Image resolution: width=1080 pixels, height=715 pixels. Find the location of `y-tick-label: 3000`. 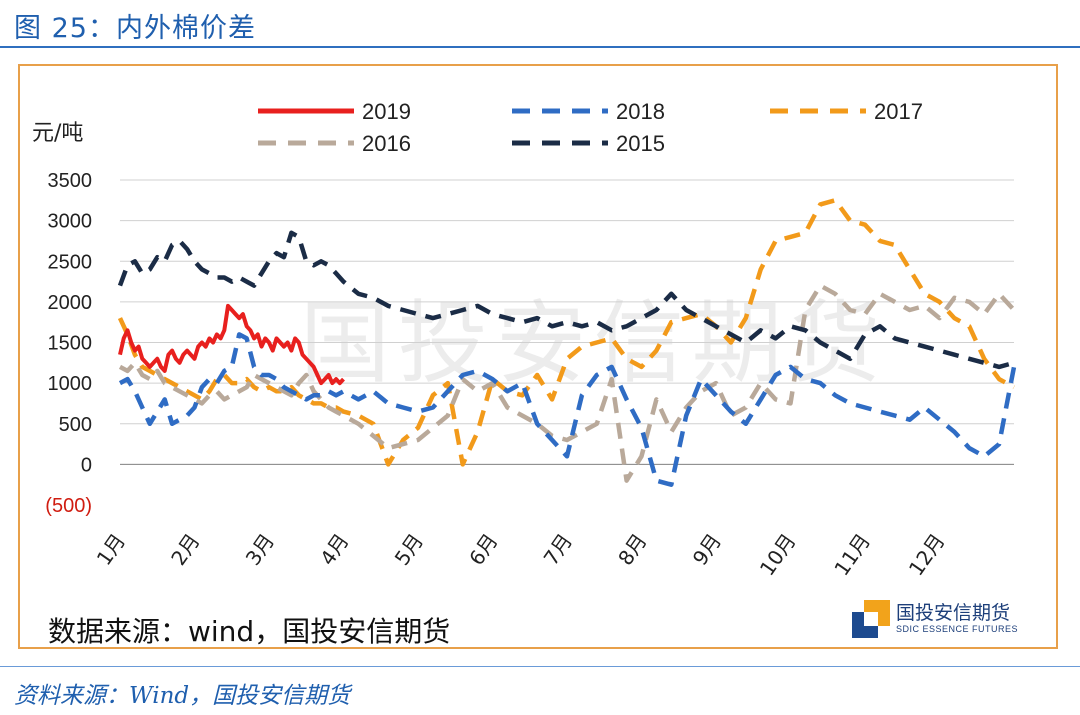

y-tick-label: 3000 is located at coordinates (70, 222).